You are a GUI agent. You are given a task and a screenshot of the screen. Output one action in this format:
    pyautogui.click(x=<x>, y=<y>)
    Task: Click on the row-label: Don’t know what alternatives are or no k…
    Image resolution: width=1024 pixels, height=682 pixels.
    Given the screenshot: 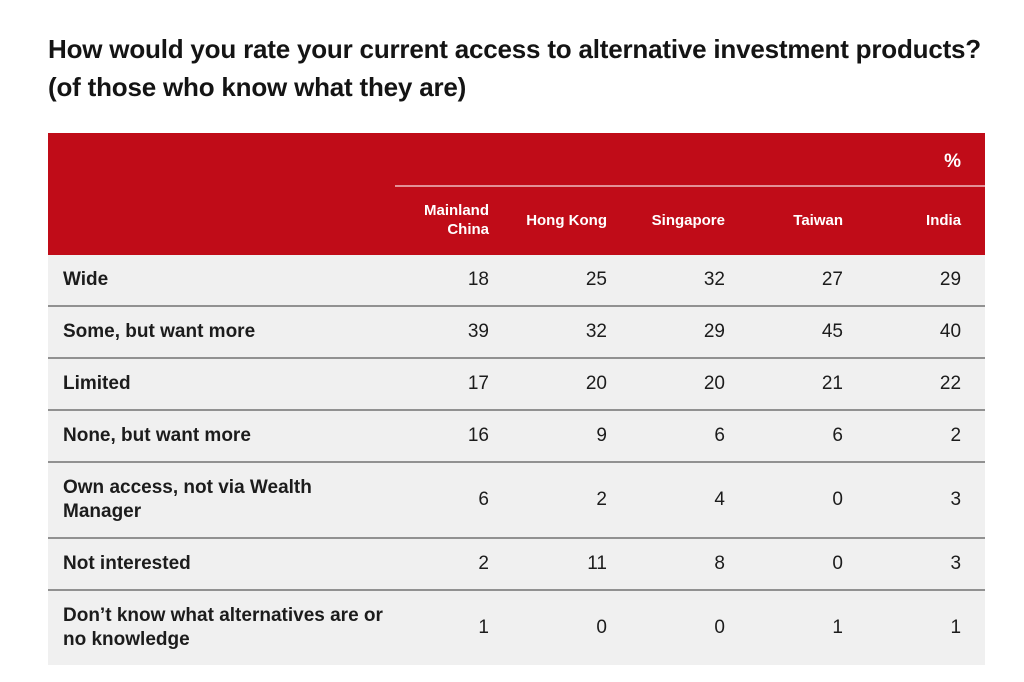 What is the action you would take?
    pyautogui.click(x=221, y=627)
    